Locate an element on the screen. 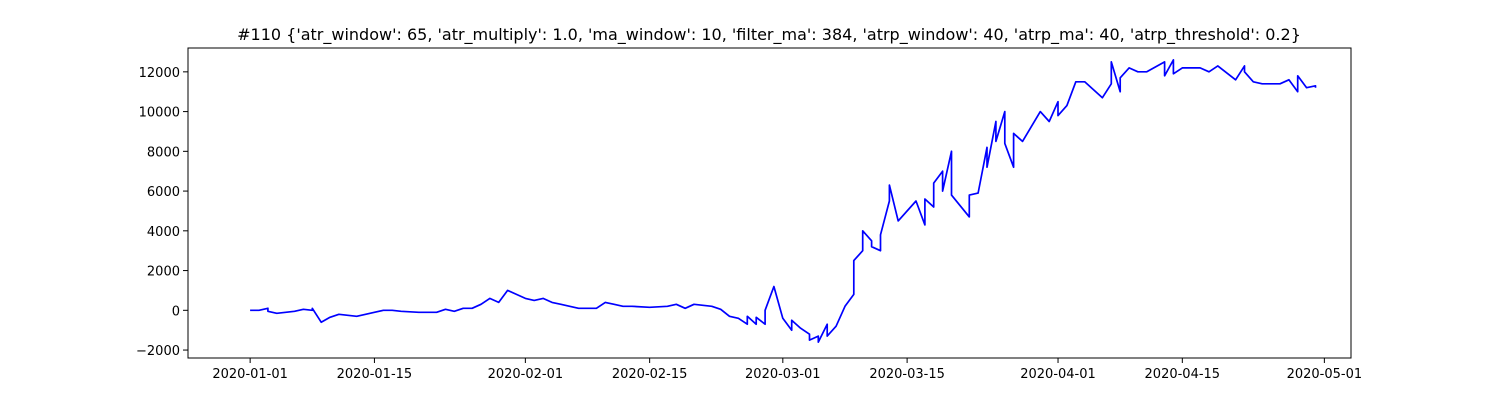 The height and width of the screenshot is (400, 1500). x-tick-label: 2020-02-01 is located at coordinates (526, 374).